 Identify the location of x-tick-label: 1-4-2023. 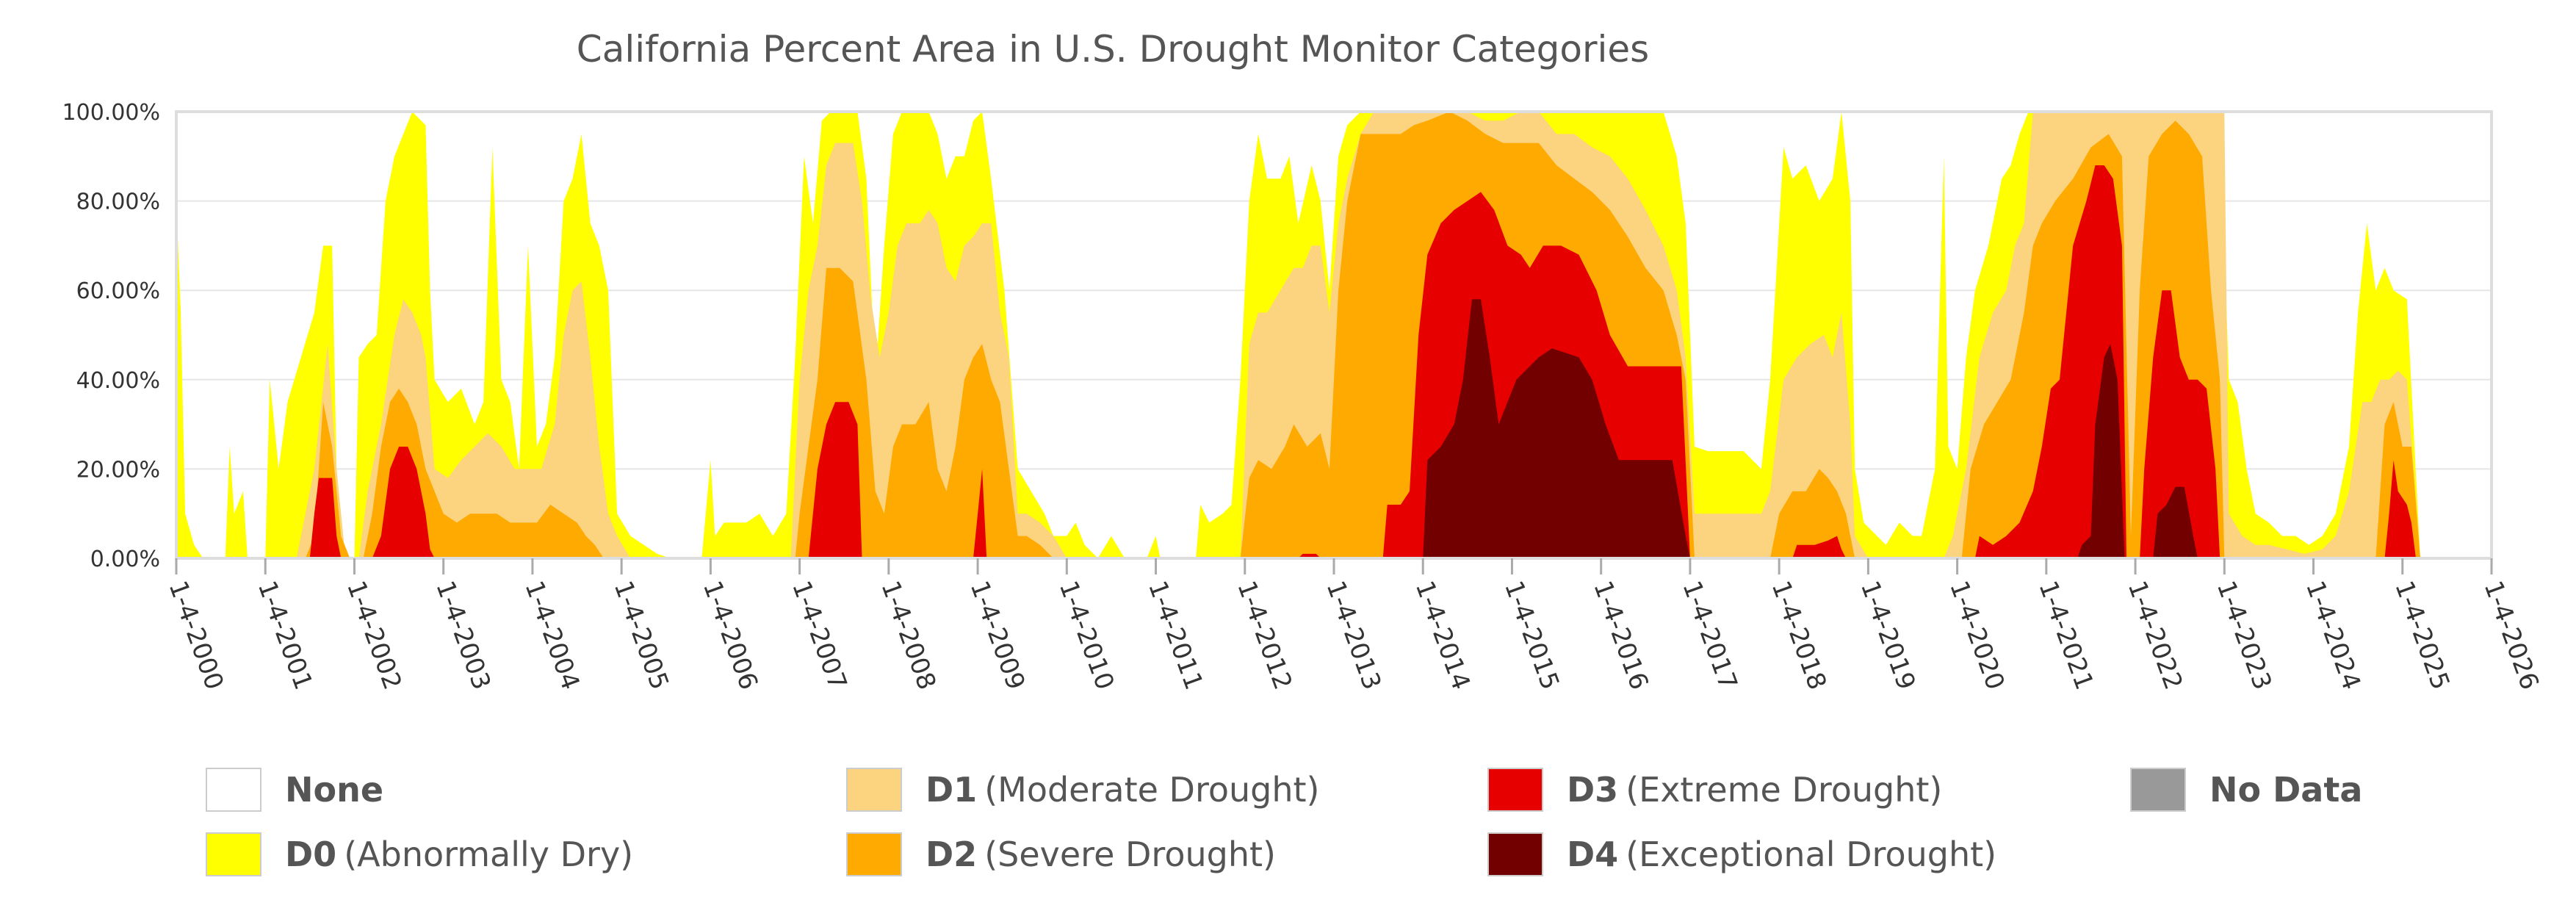
(2244, 635).